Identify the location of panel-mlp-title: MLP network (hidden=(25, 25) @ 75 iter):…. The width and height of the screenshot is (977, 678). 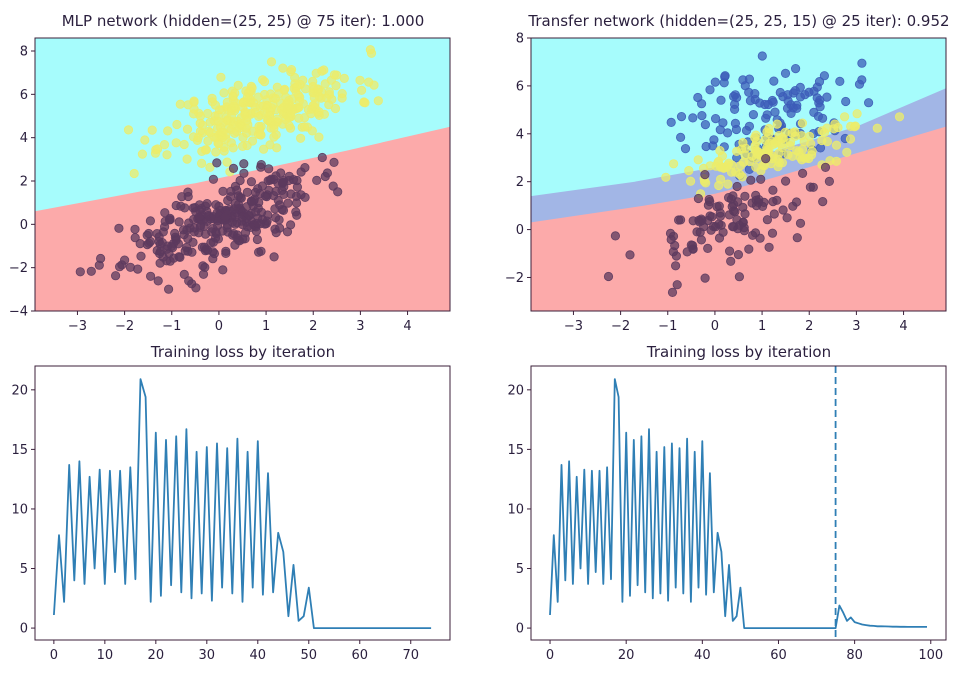
(243, 21).